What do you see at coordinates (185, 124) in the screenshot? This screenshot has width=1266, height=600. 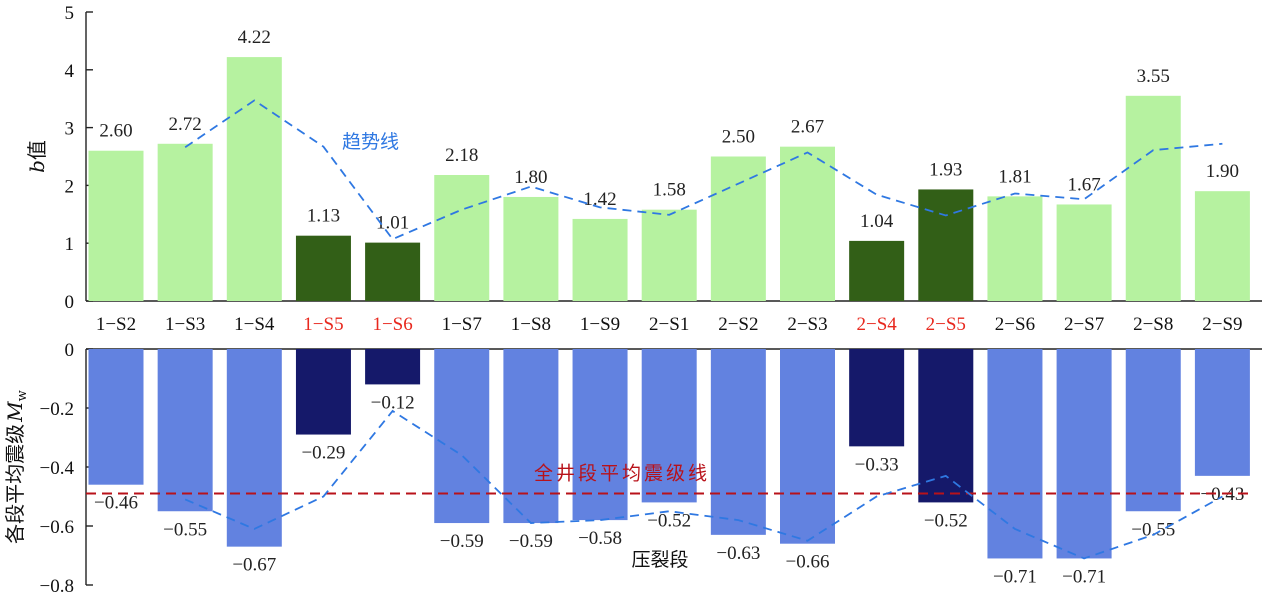 I see `bar-value-label: 2.72` at bounding box center [185, 124].